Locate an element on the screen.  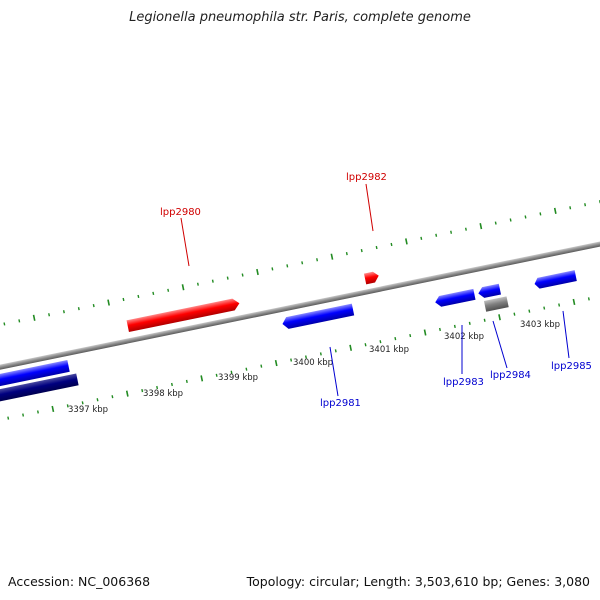
gray-feature is located at coordinates (496, 304).